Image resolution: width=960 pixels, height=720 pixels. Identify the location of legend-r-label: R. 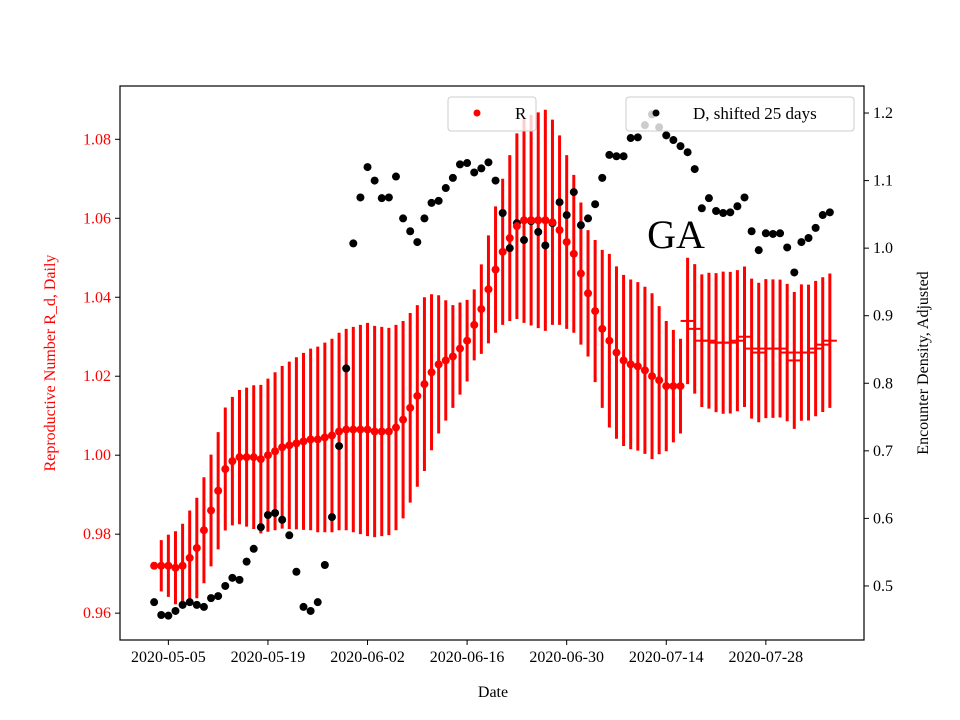
(521, 113).